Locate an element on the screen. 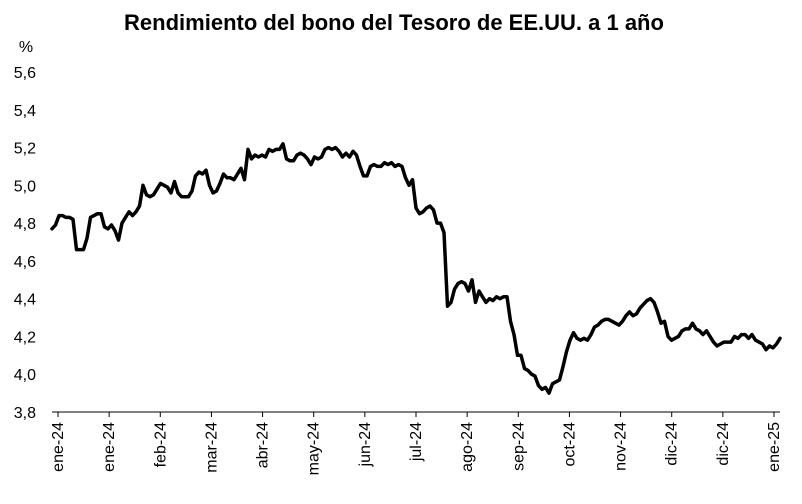 This screenshot has height=504, width=802. x-tick-label: jul-24 is located at coordinates (416, 442).